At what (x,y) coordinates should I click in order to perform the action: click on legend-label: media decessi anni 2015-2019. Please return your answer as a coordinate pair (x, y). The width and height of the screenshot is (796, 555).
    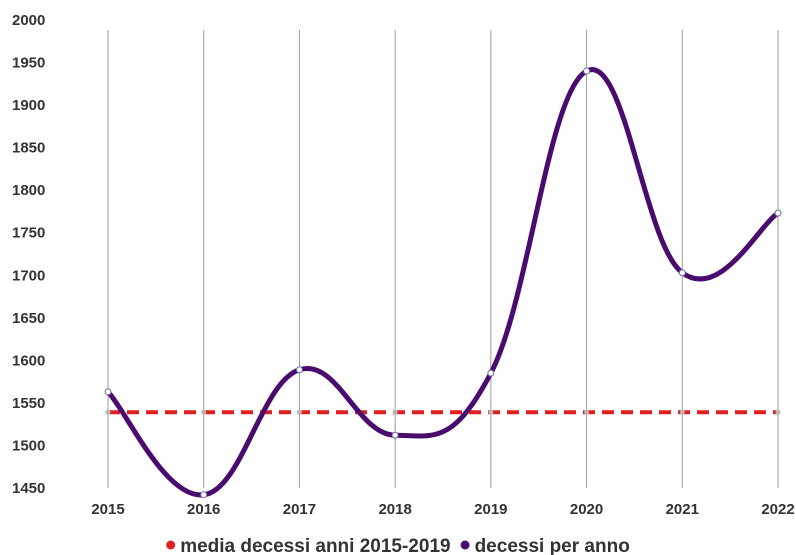
    Looking at the image, I should click on (315, 545).